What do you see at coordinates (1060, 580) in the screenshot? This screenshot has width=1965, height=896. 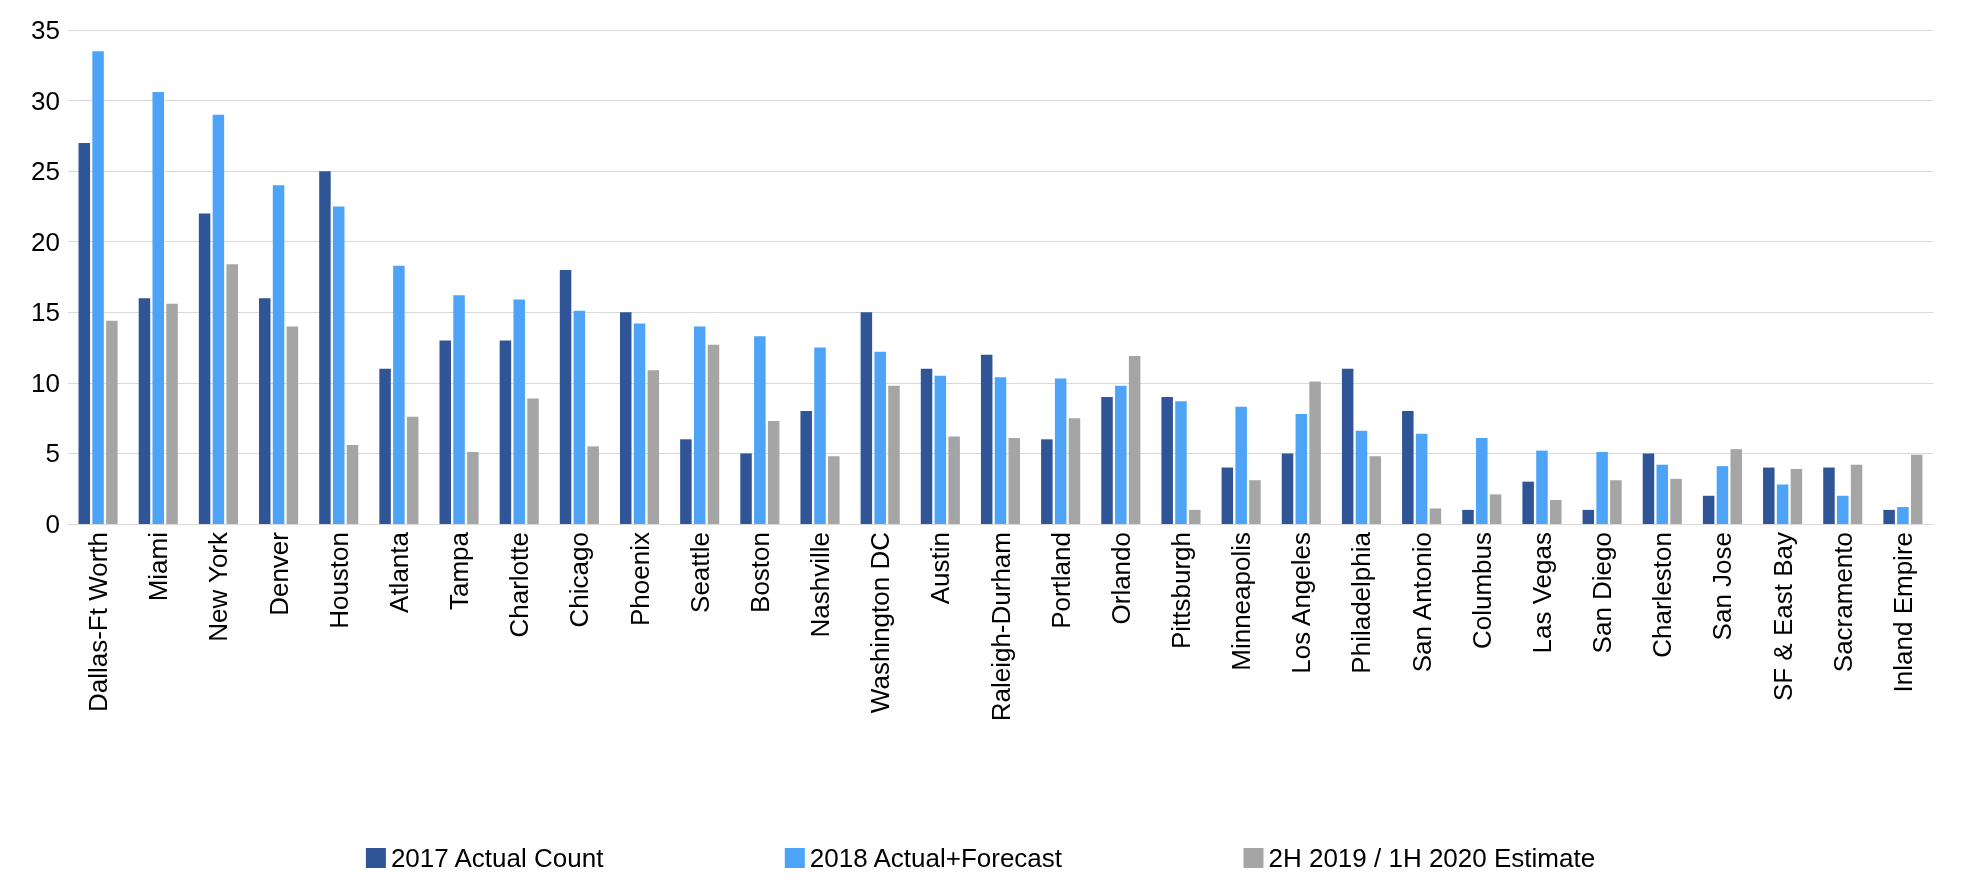 I see `x-tick-label: Portland` at bounding box center [1060, 580].